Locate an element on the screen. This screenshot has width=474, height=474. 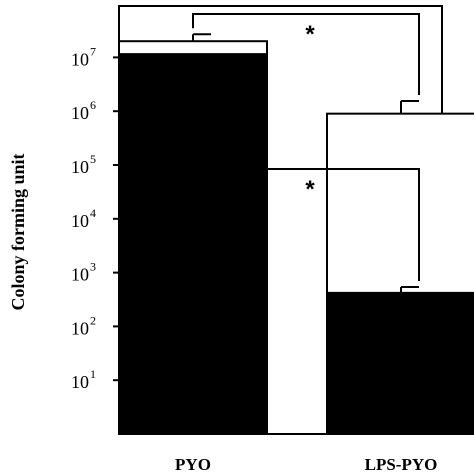
y-axis-title: Colony forming unit is located at coordinates (18, 231).